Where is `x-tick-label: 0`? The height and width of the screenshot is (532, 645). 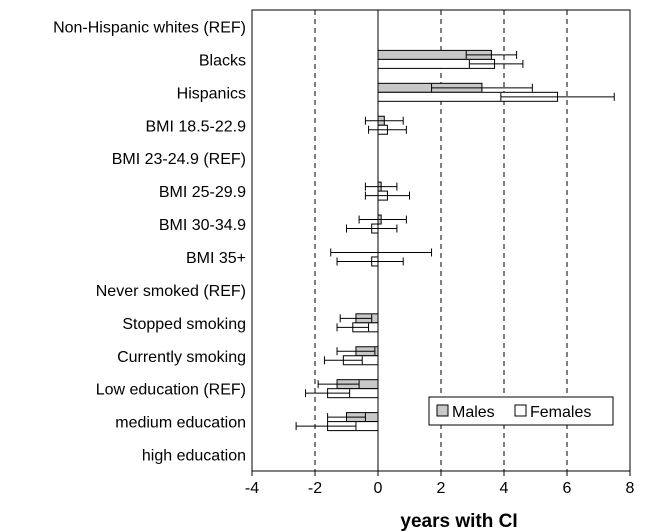
x-tick-label: 0 is located at coordinates (378, 488).